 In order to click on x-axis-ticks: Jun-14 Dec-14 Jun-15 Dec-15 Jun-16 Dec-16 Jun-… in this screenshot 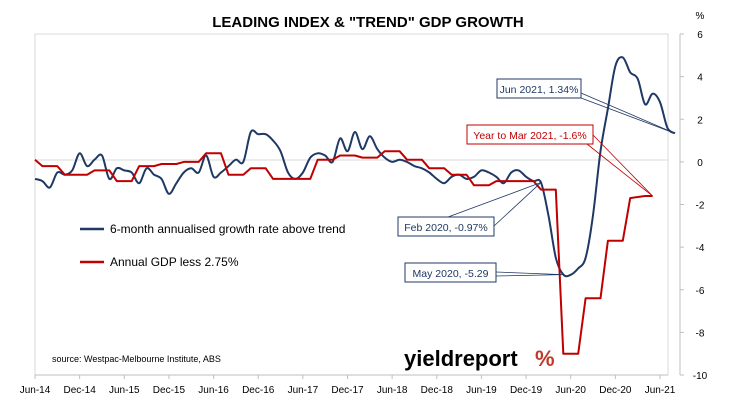, I will do `click(348, 385)`.